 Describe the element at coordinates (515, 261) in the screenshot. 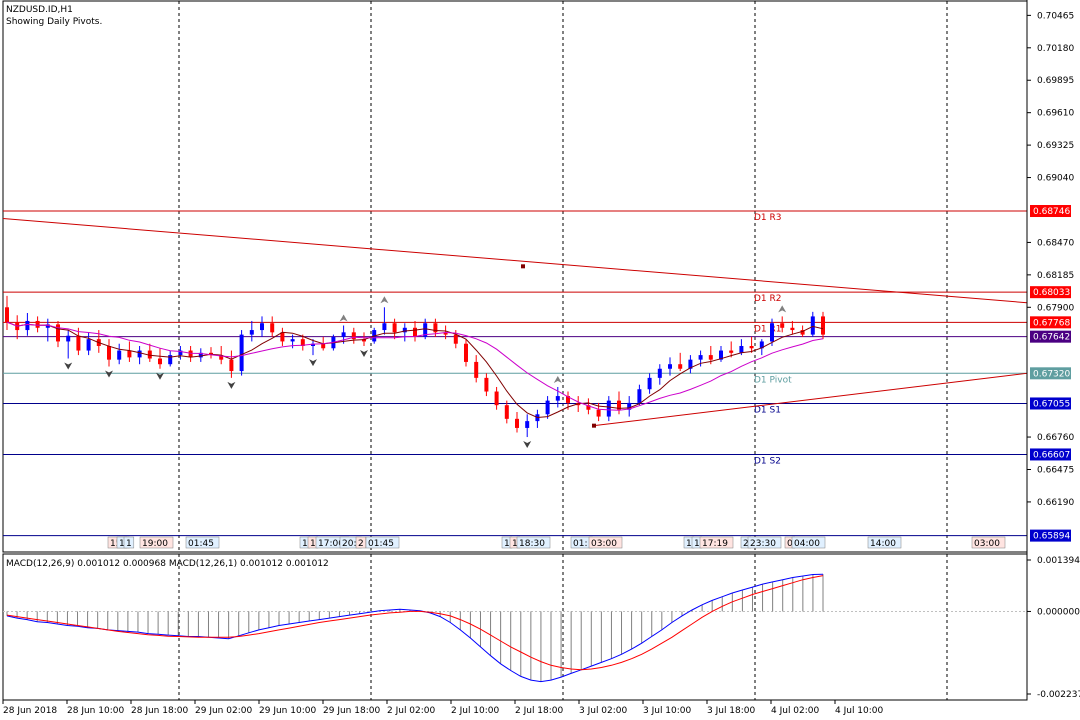

I see `trendline-resistance` at that location.